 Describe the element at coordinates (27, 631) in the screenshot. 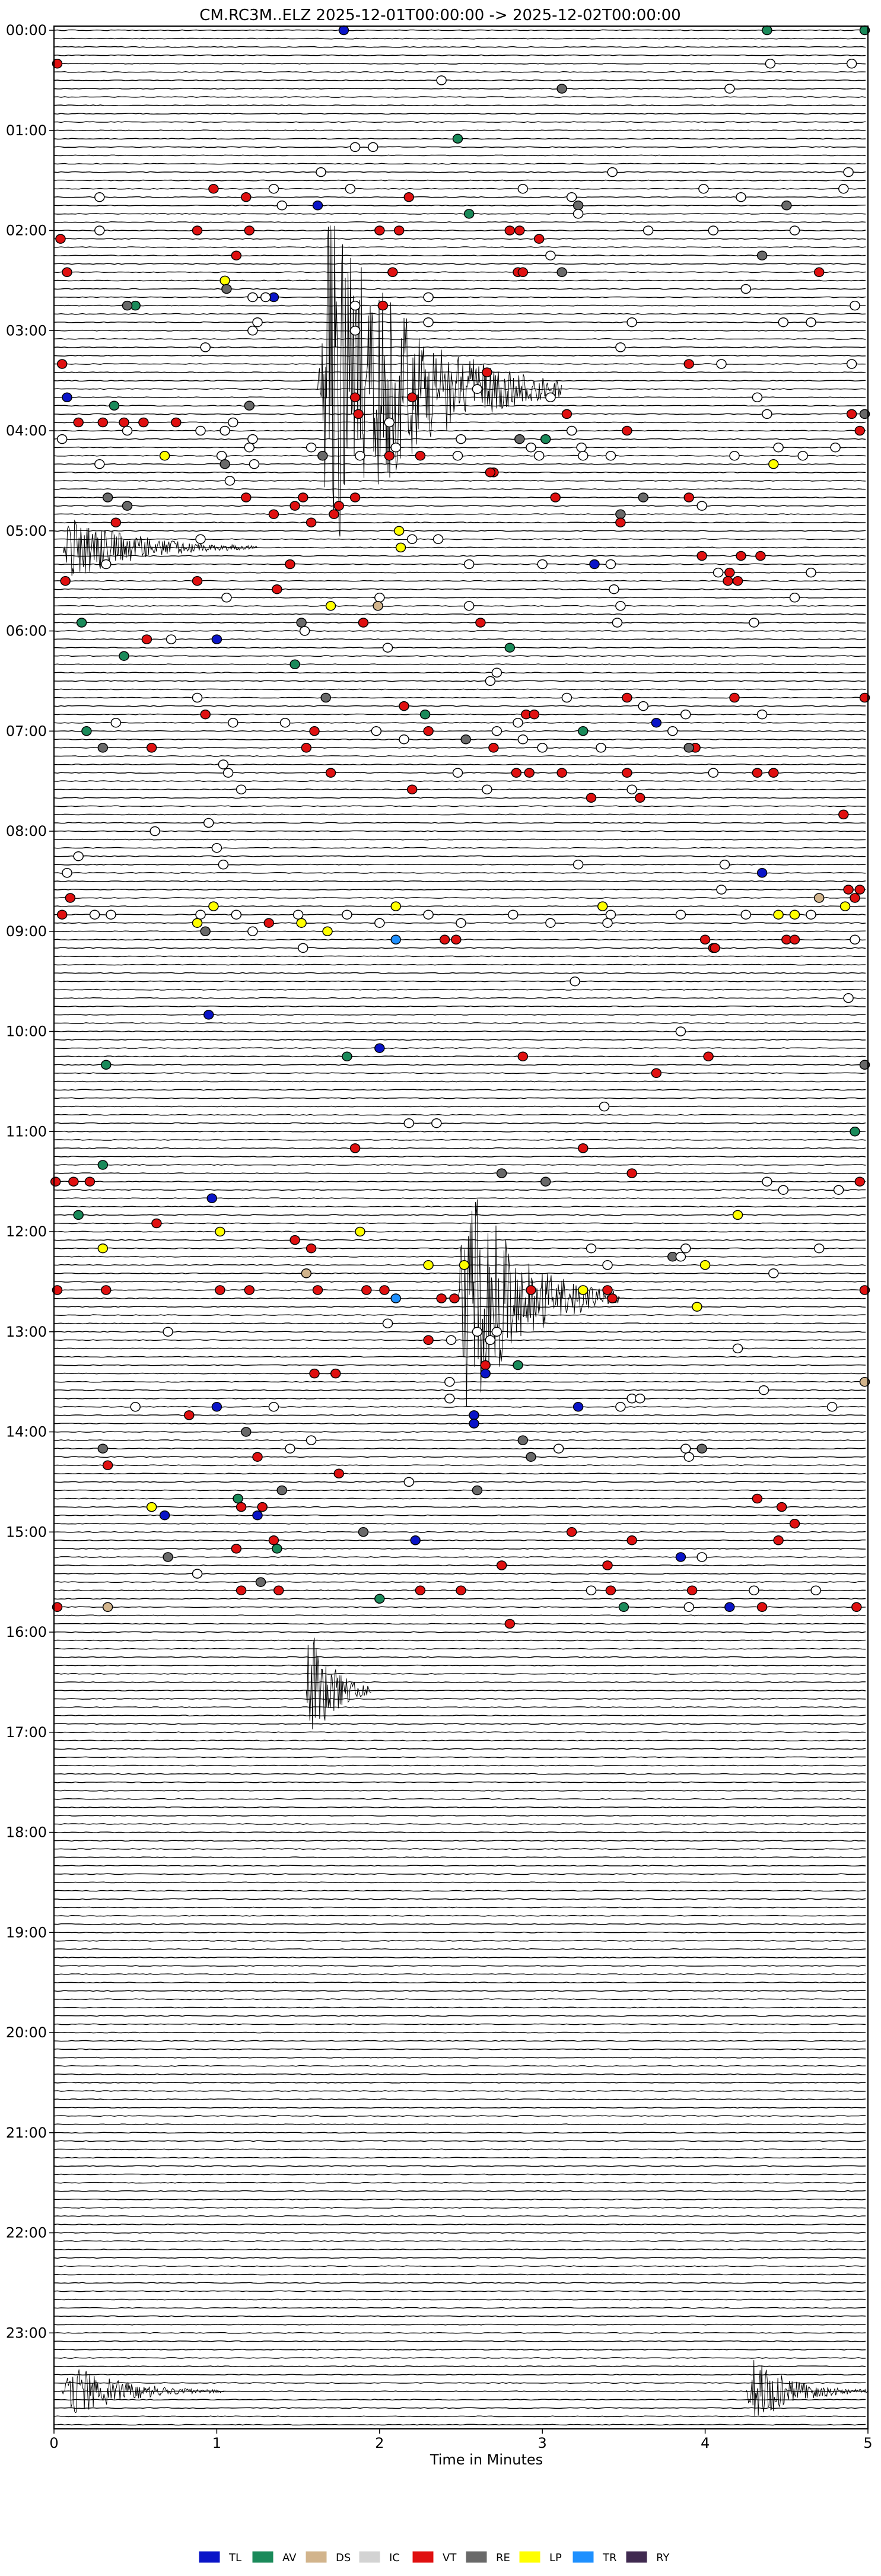

I see `y-tick-label: 06:00` at that location.